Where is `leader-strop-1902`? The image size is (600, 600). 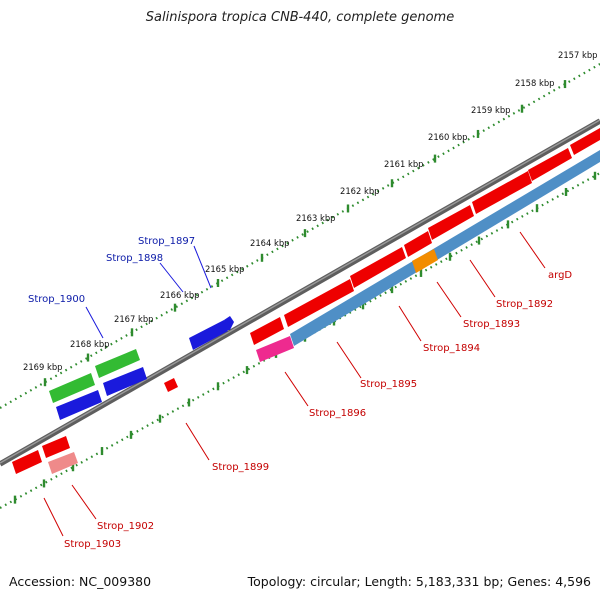
leader-strop-1902 is located at coordinates (84, 502).